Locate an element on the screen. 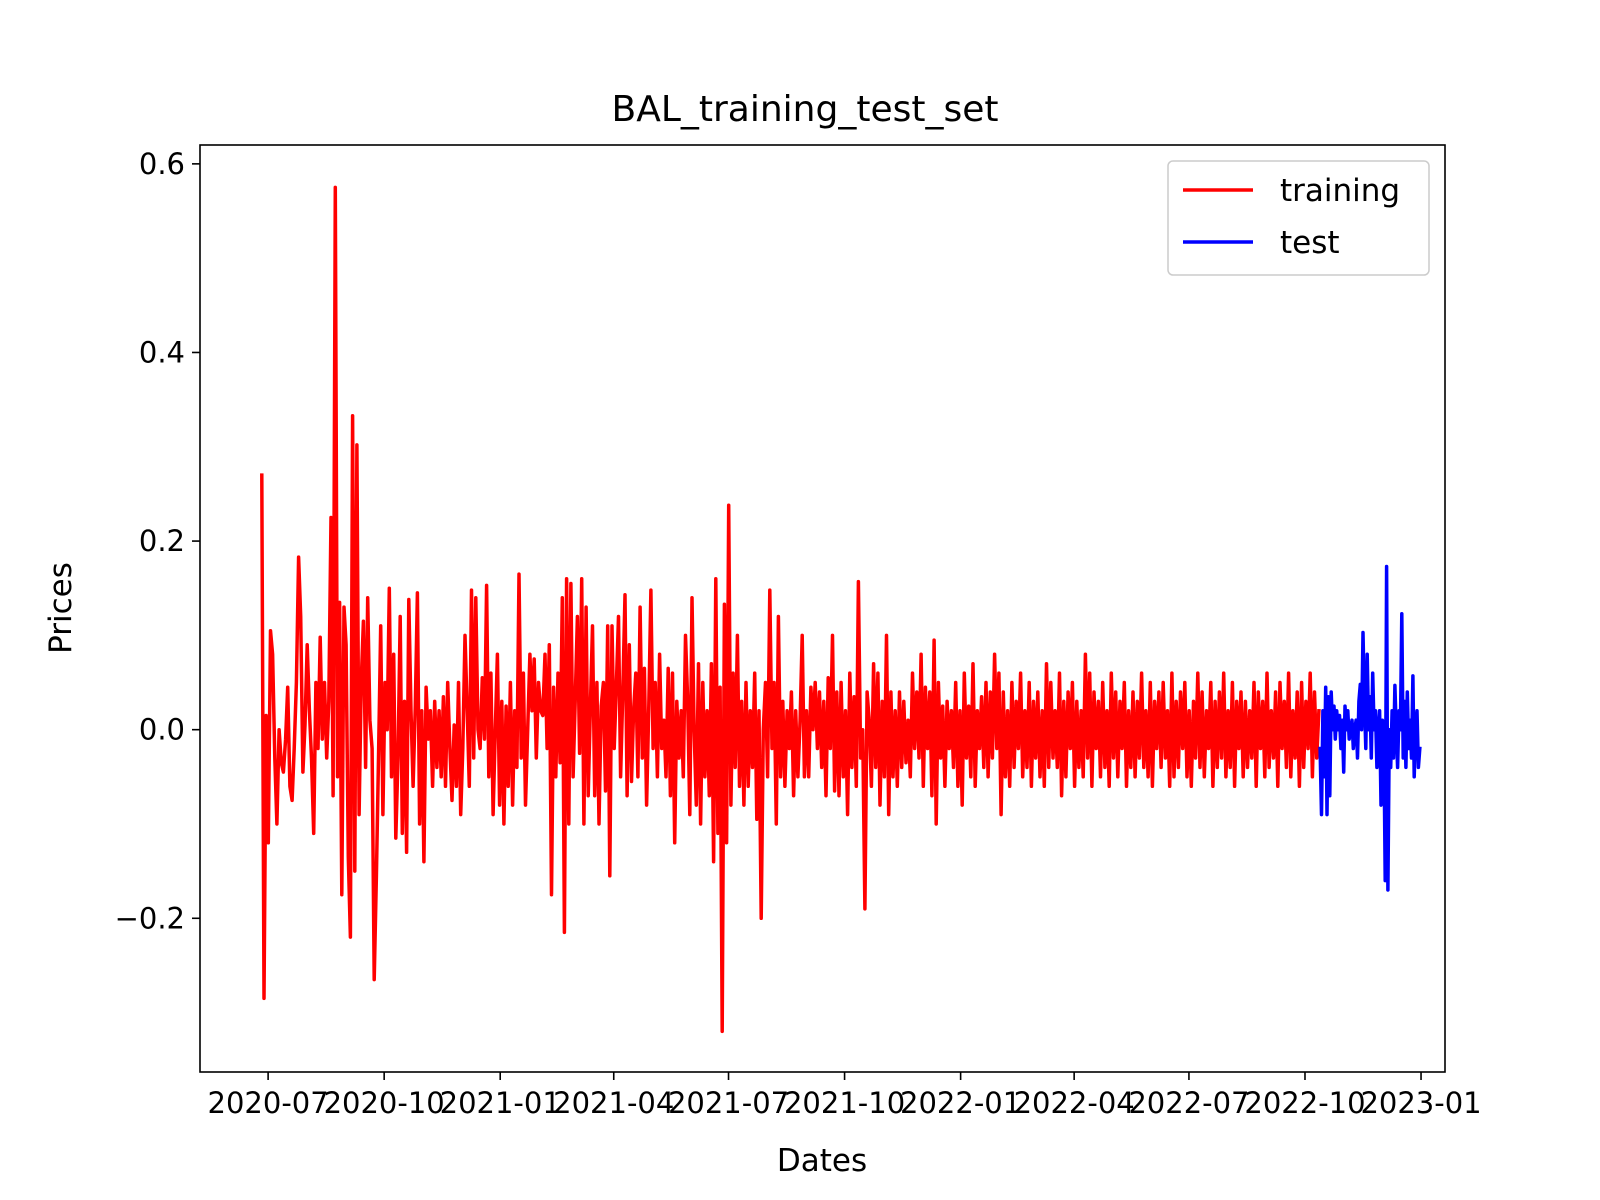  y-axis: −0.2 0.0 0.2 0.4 0.6 is located at coordinates (157, 541).